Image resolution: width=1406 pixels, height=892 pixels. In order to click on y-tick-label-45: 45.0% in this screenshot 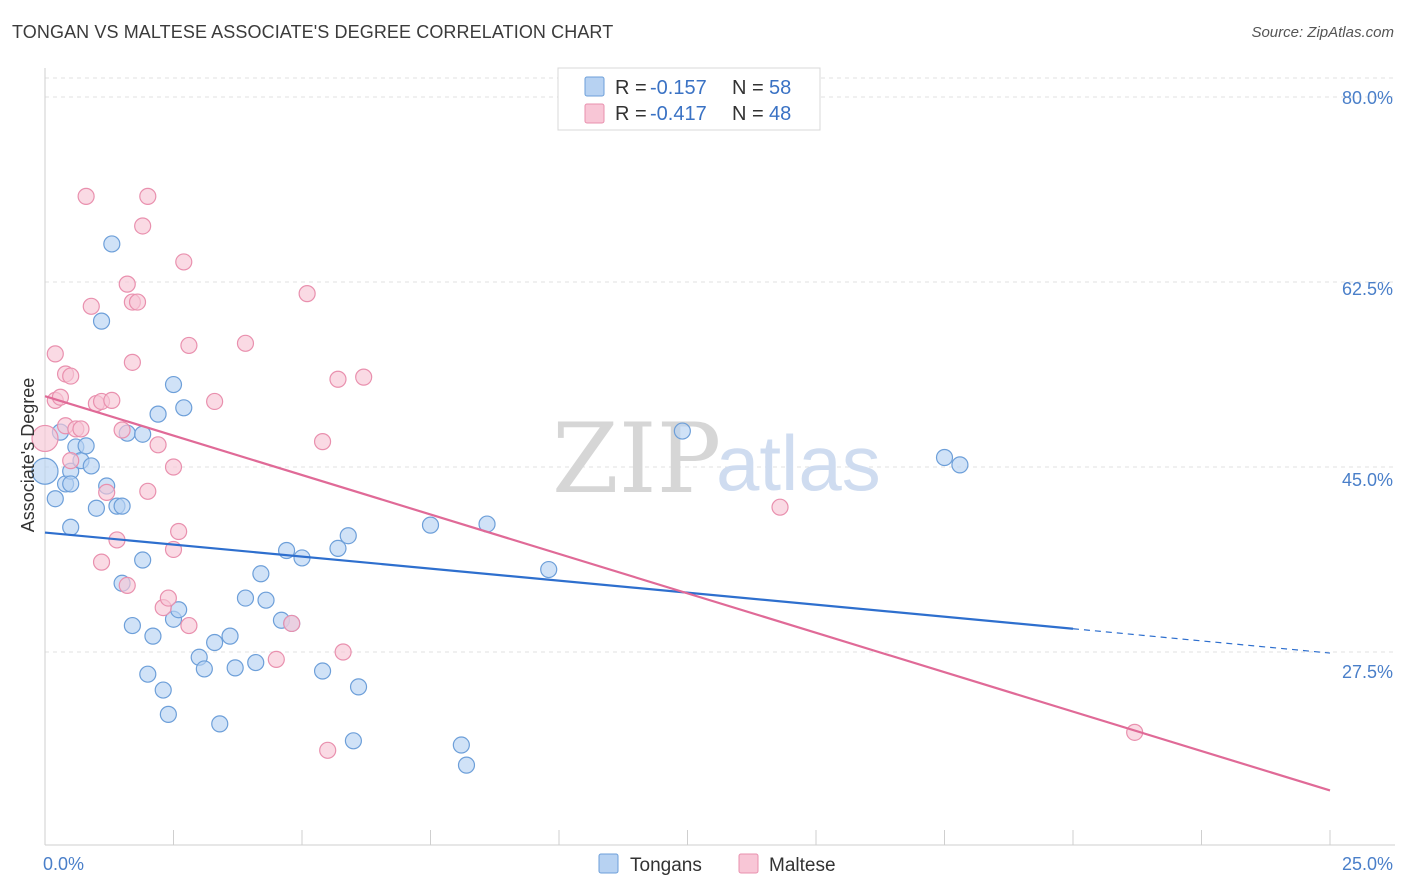, I will do `click(1367, 480)`.